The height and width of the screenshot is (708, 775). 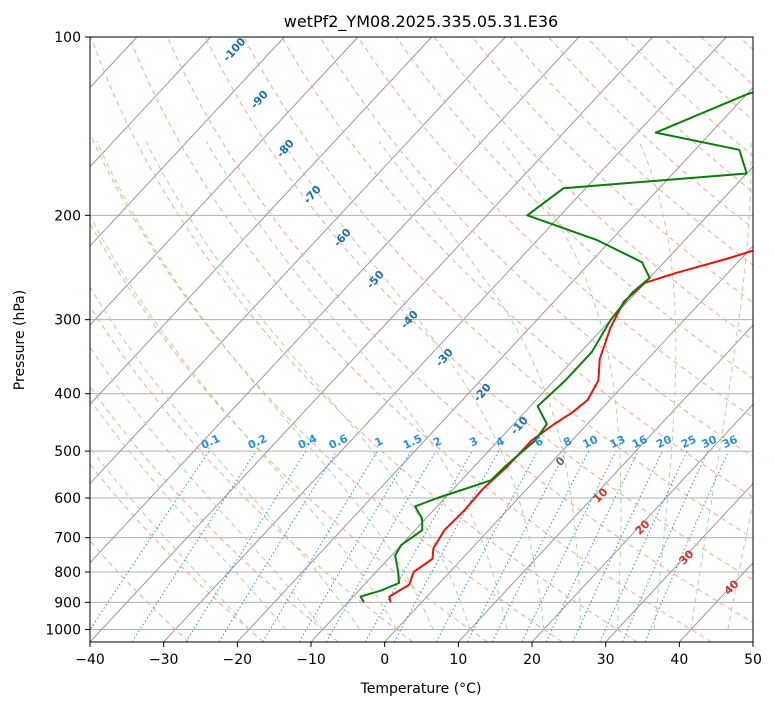 I want to click on y-tick-label: 100, so click(x=67, y=38).